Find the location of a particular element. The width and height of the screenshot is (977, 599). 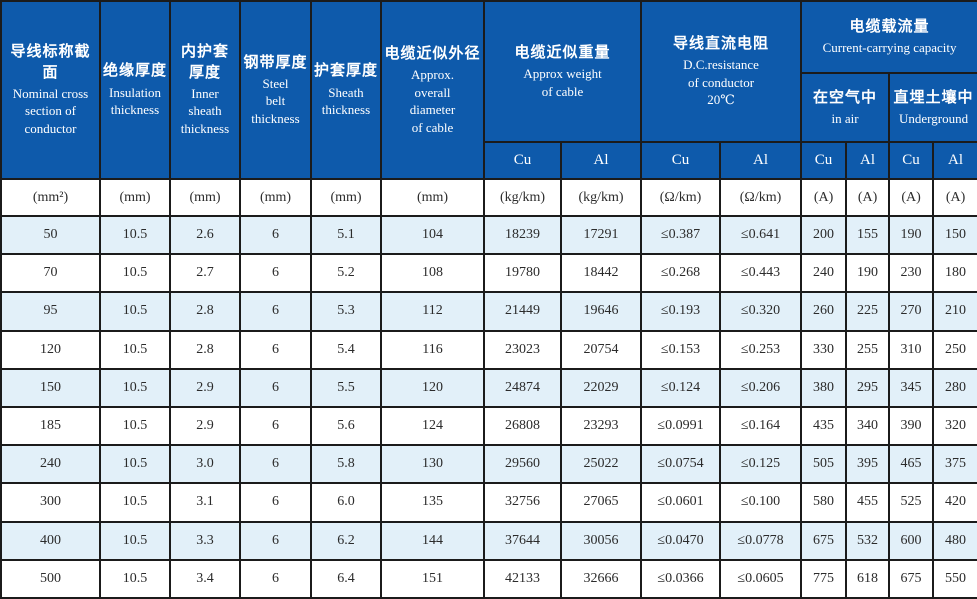

table-cell: 27065 is located at coordinates (601, 502).